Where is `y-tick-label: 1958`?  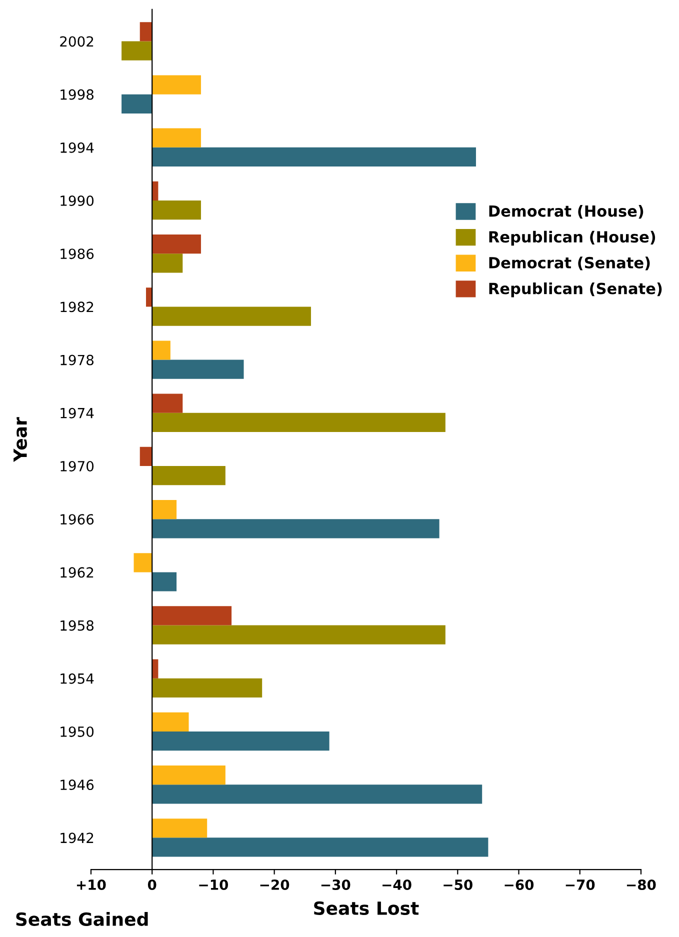 y-tick-label: 1958 is located at coordinates (77, 625).